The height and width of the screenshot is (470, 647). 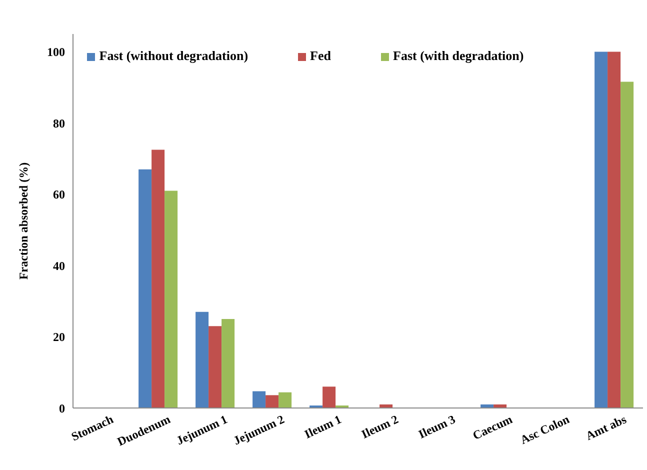 I want to click on y-tick-label: 100, so click(x=56, y=52).